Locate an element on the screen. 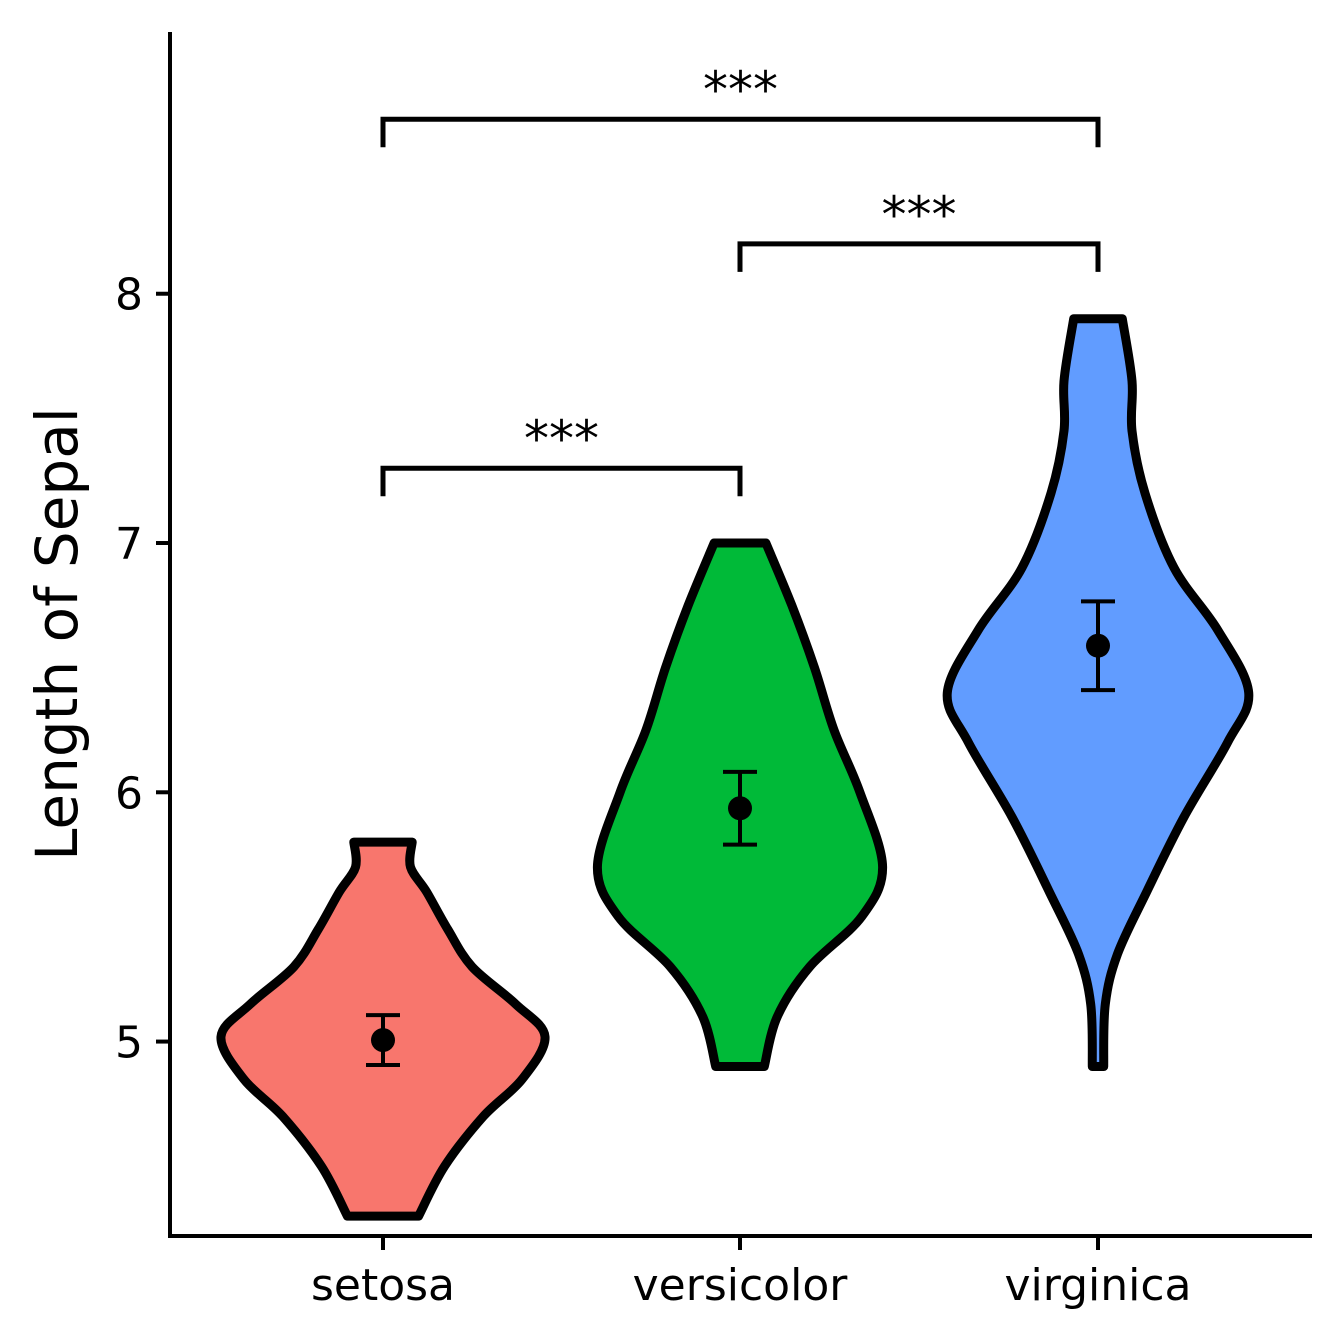 Image resolution: width=1344 pixels, height=1344 pixels. y-axis-title: Length of Sepal is located at coordinates (57, 634).